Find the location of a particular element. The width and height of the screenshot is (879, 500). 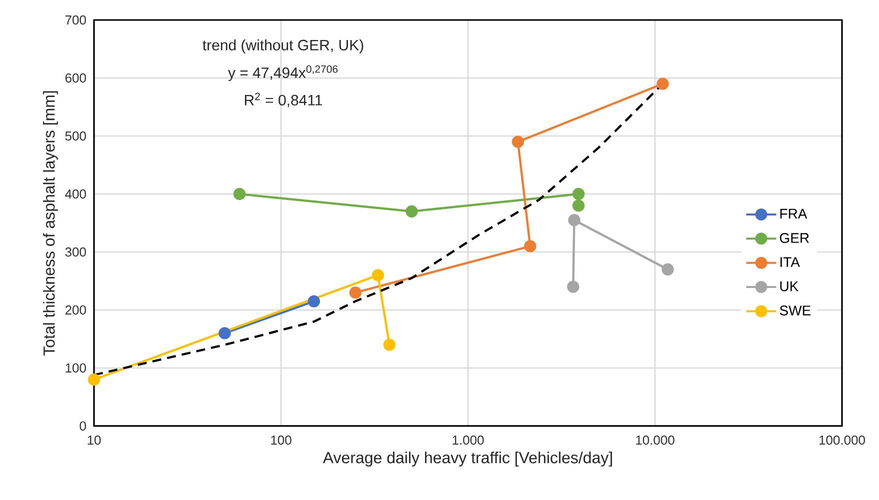

x-axis-title: Average daily heavy traffic [Vehicles/day] is located at coordinates (467, 459).